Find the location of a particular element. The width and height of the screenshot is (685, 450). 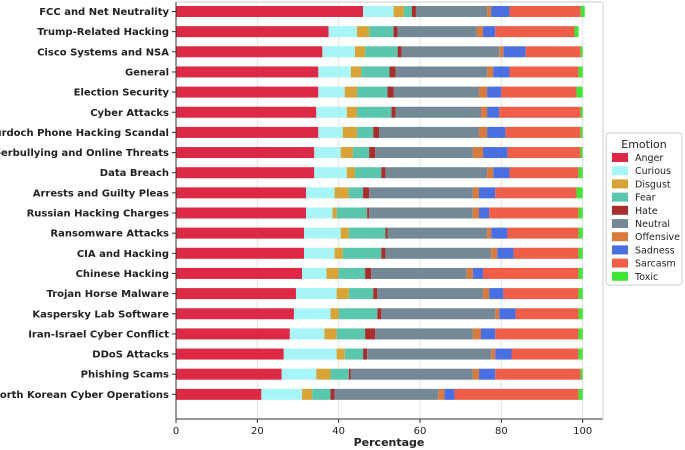

legend-swatch-toxic is located at coordinates (620, 276).